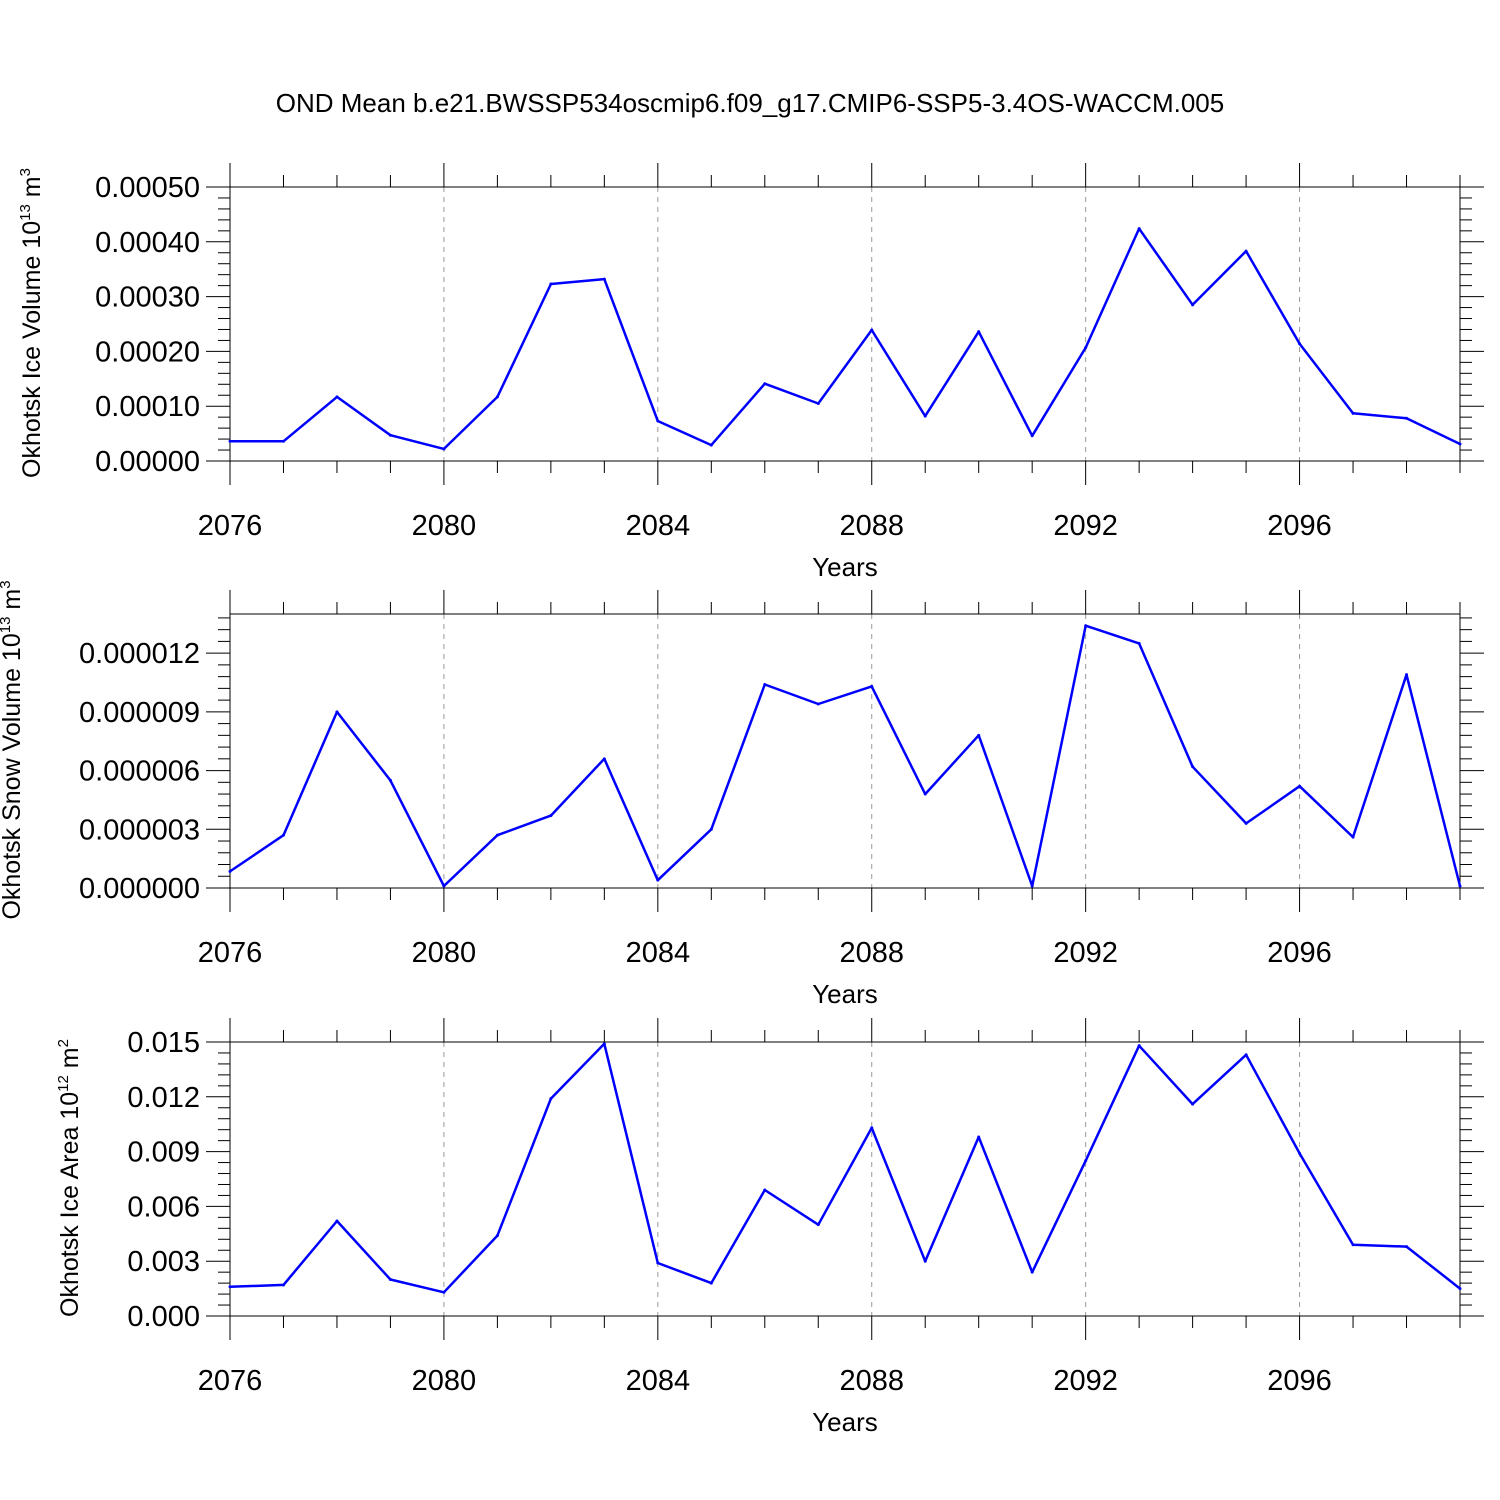 The width and height of the screenshot is (1500, 1500). I want to click on y-tick-label: 0.00020, so click(147, 352).